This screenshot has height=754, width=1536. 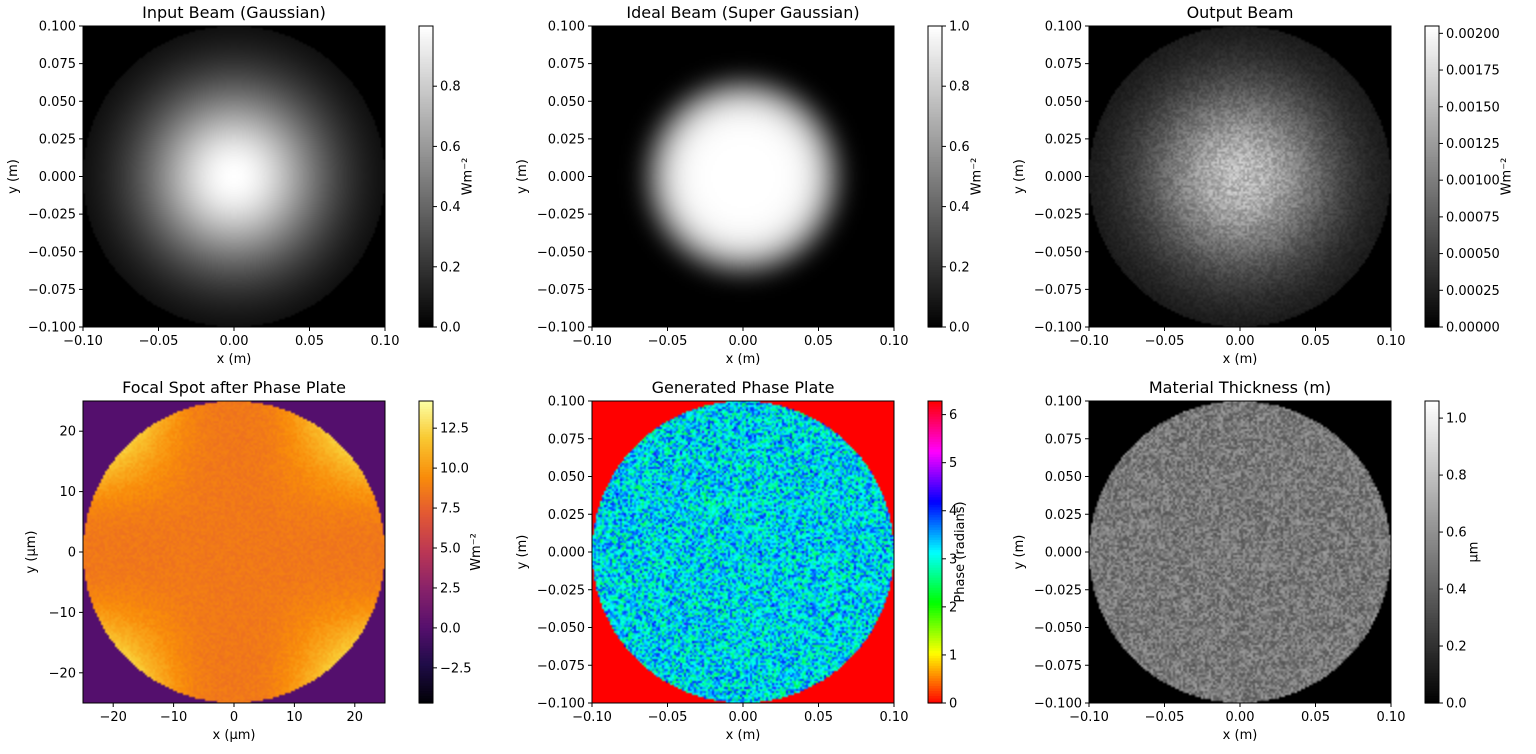 I want to click on colorbar-tick-label: 0.00200, so click(x=1473, y=34).